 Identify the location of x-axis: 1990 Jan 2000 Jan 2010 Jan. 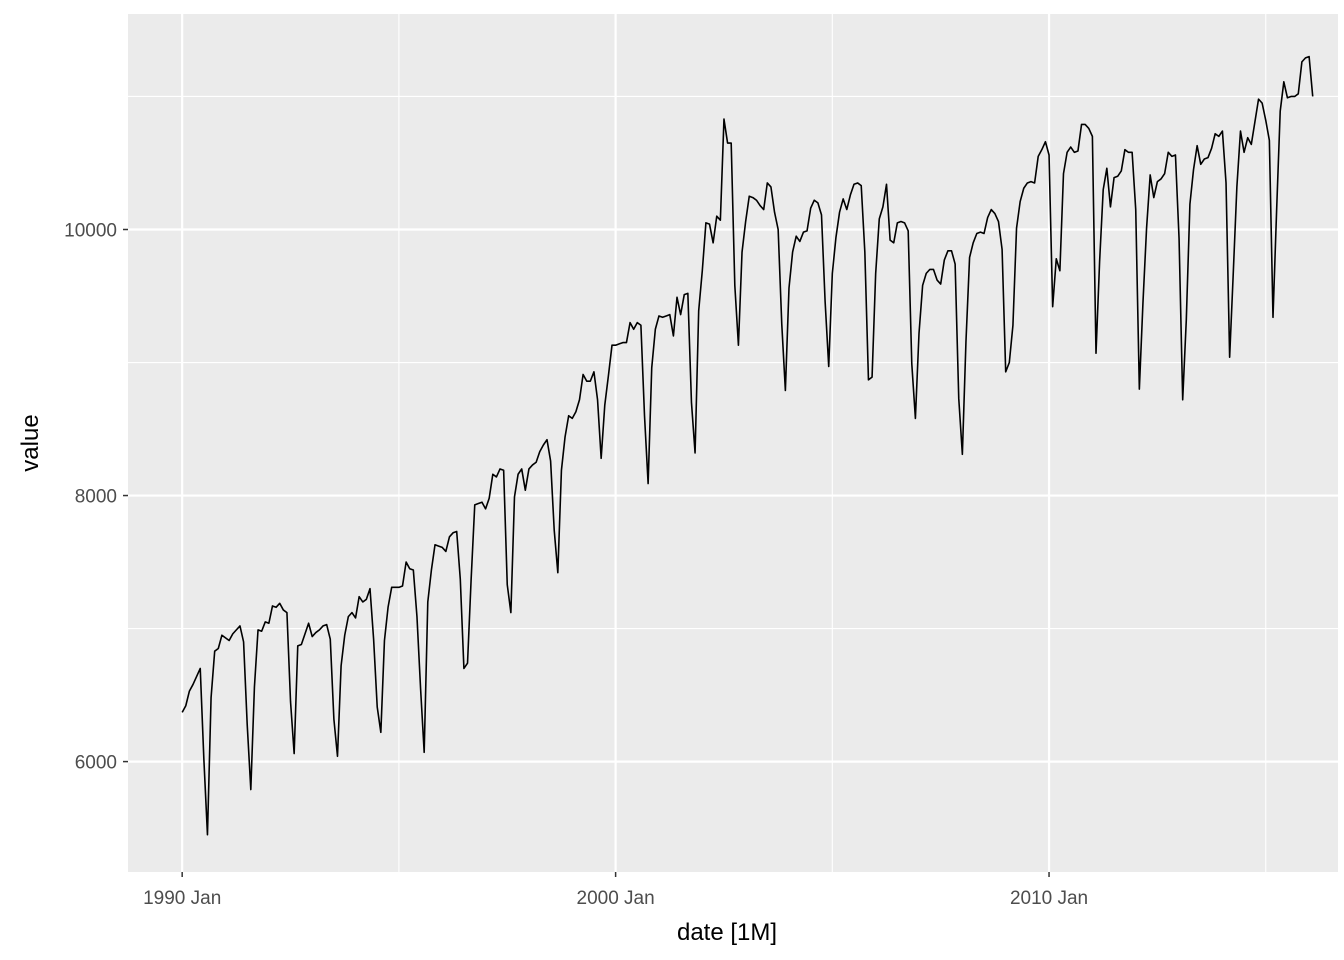
(615, 890).